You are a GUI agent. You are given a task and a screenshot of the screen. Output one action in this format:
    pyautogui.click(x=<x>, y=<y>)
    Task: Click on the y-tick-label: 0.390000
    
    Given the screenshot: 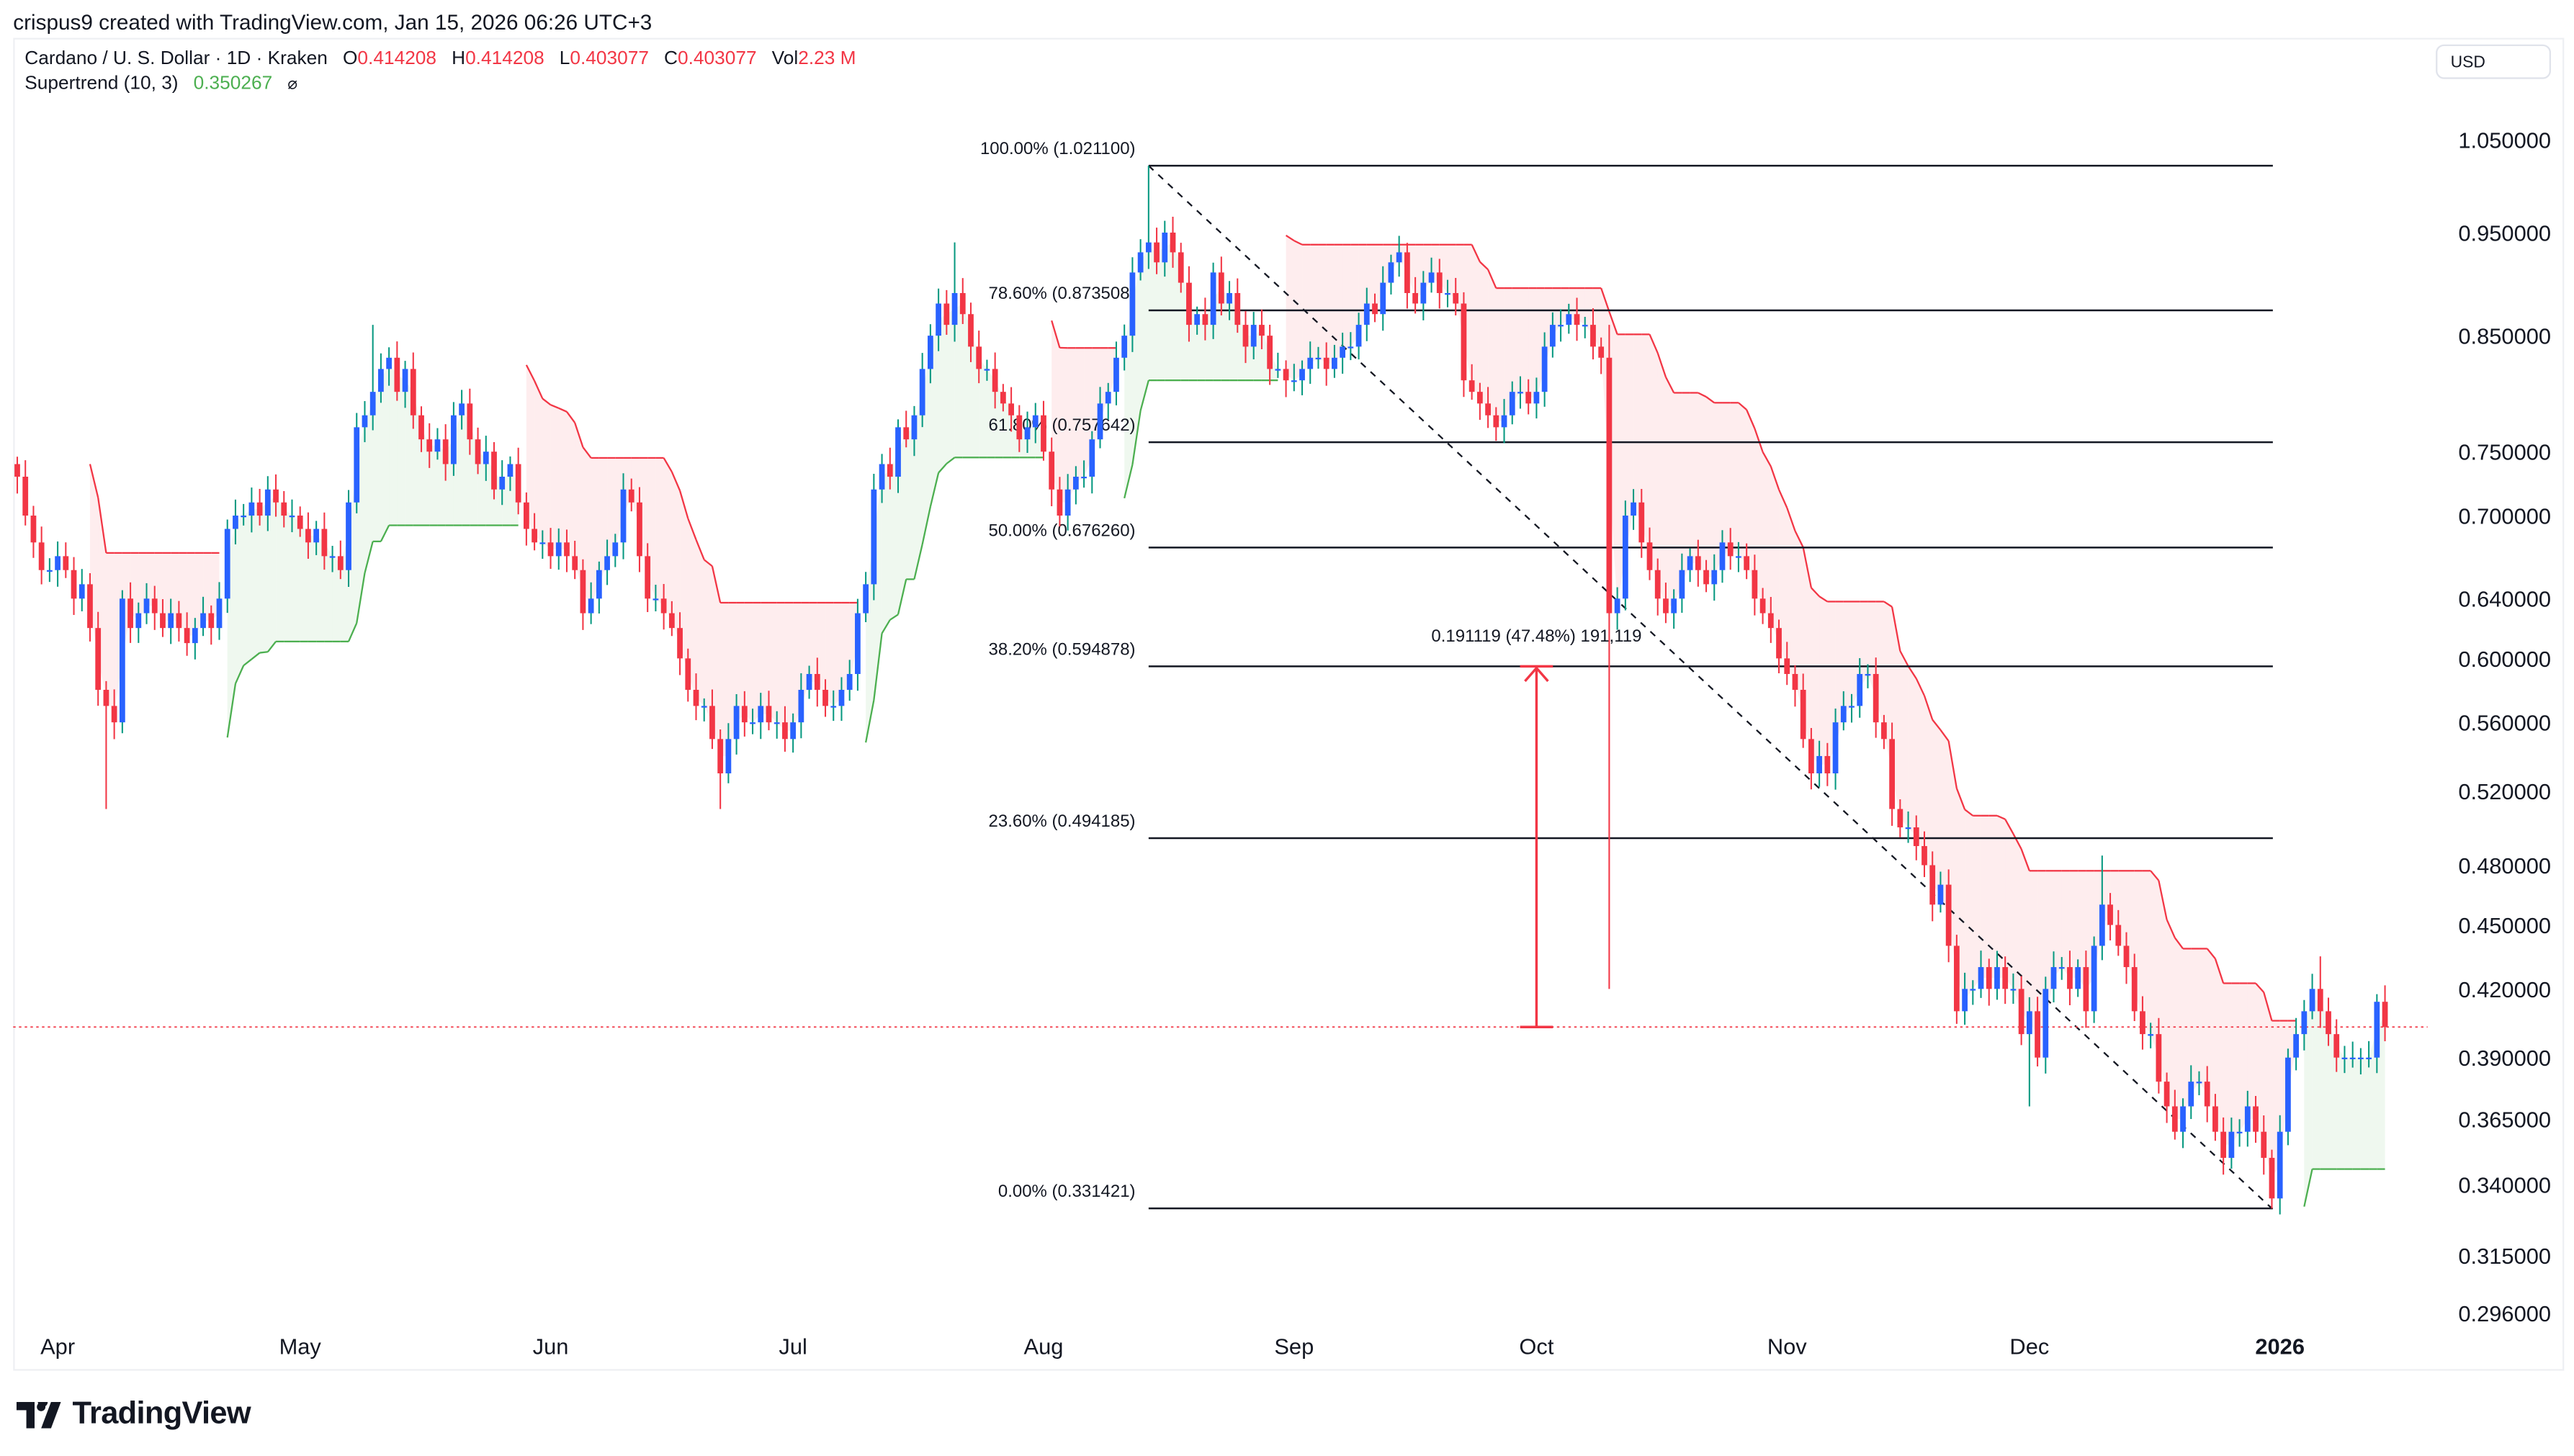 What is the action you would take?
    pyautogui.click(x=2504, y=1058)
    